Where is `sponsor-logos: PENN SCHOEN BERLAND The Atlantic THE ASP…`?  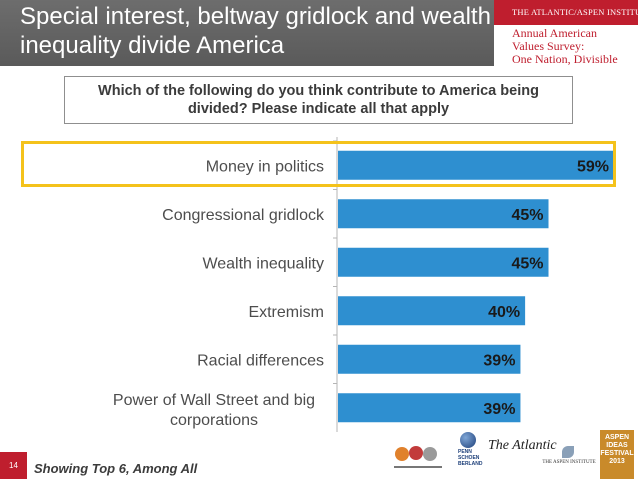 sponsor-logos: PENN SCHOEN BERLAND The Atlantic THE ASP… is located at coordinates (515, 454).